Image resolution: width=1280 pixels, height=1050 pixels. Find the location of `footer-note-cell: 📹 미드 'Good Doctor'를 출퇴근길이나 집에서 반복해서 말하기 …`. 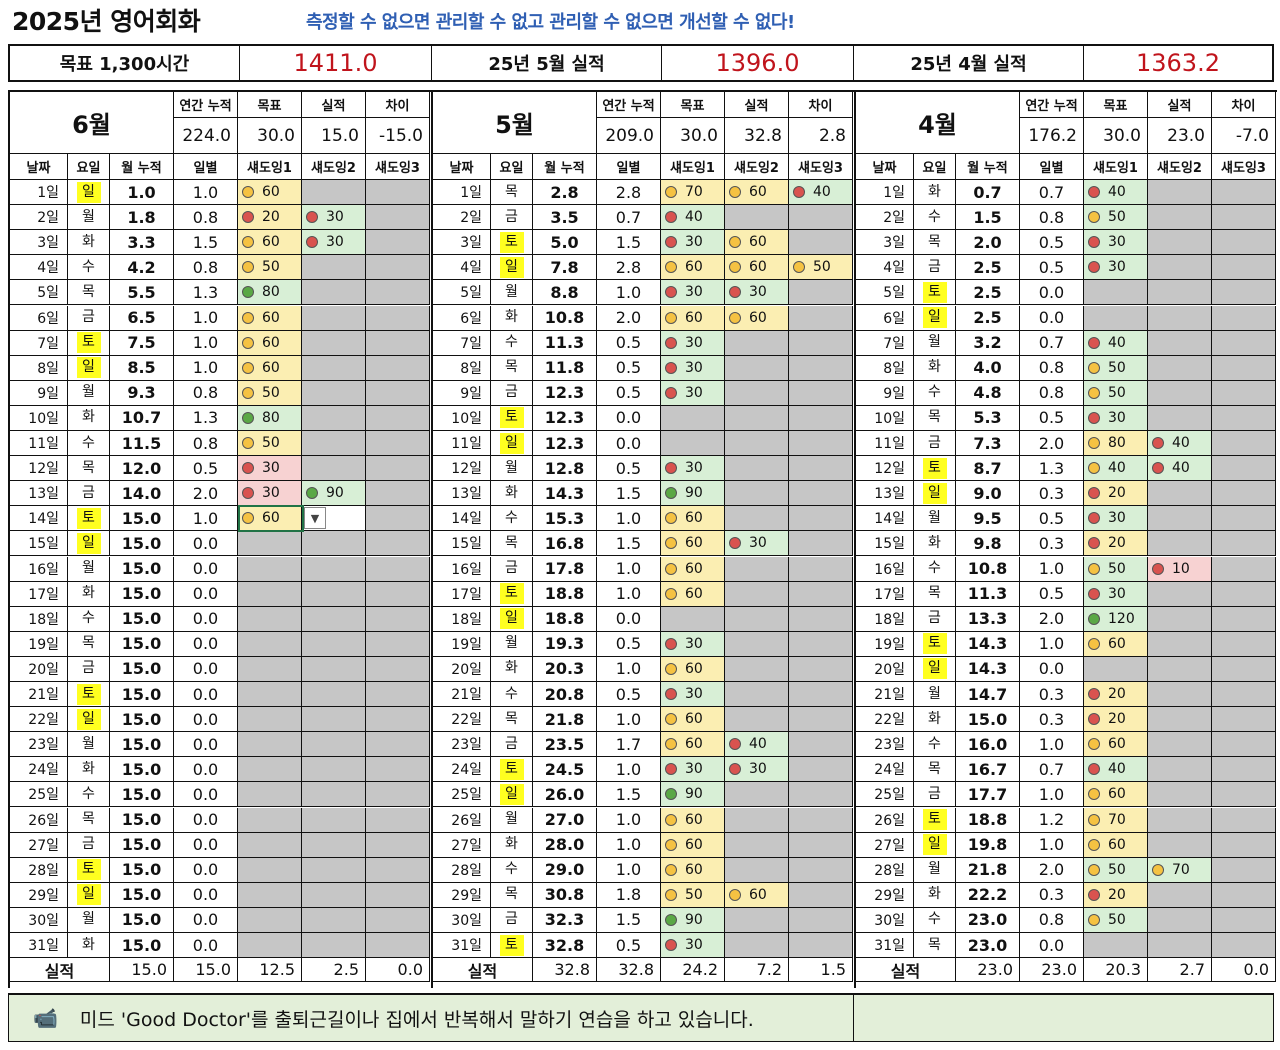

footer-note-cell: 📹 미드 'Good Doctor'를 출퇴근길이나 집에서 반복해서 말하기 … is located at coordinates (431, 1018).